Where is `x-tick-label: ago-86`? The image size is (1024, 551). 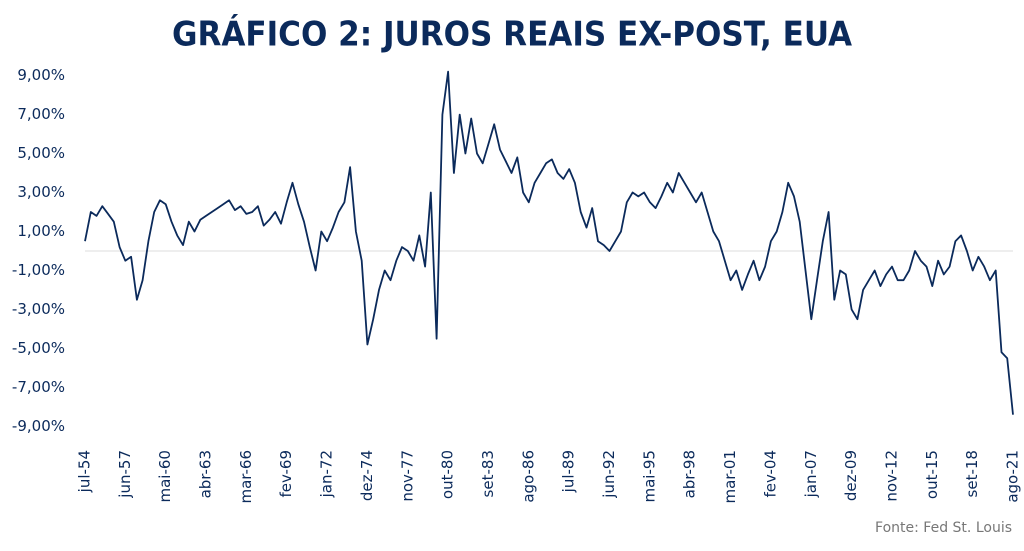
x-tick-label: ago-86 is located at coordinates (528, 476).